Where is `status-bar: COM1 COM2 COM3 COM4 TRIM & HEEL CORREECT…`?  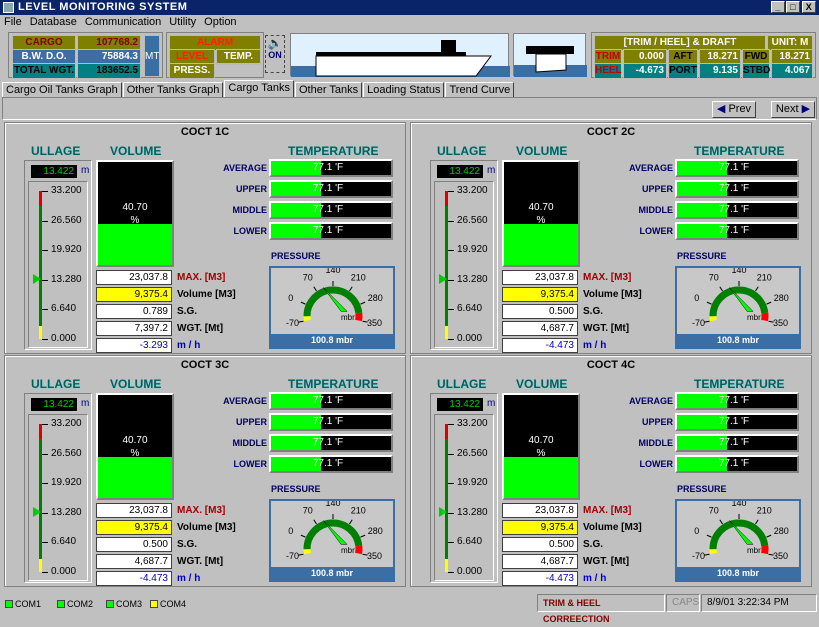
status-bar: COM1 COM2 COM3 COM4 TRIM & HEEL CORREECT… is located at coordinates (409, 603).